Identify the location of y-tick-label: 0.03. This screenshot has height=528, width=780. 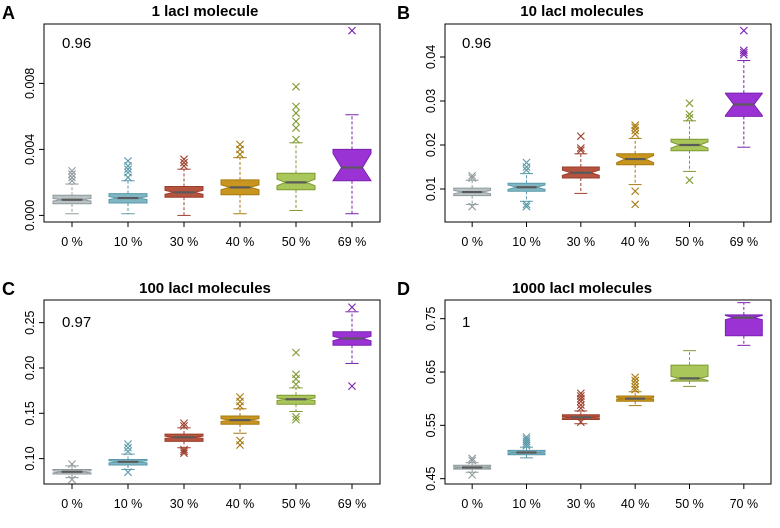
(431, 101).